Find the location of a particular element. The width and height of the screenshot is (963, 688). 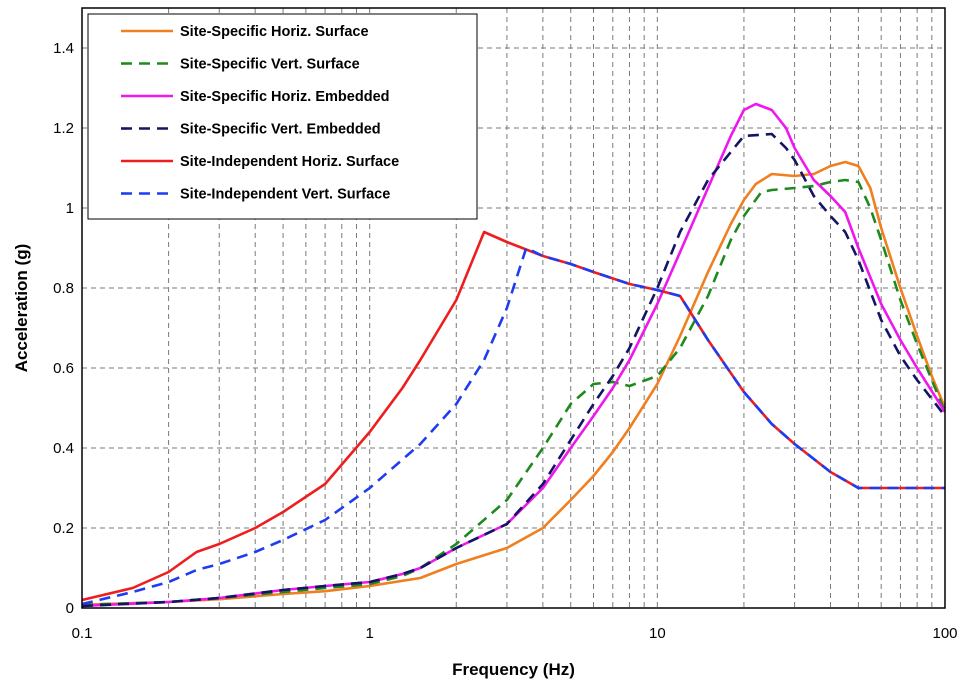

y-tick-label: 0.4 is located at coordinates (63, 448).